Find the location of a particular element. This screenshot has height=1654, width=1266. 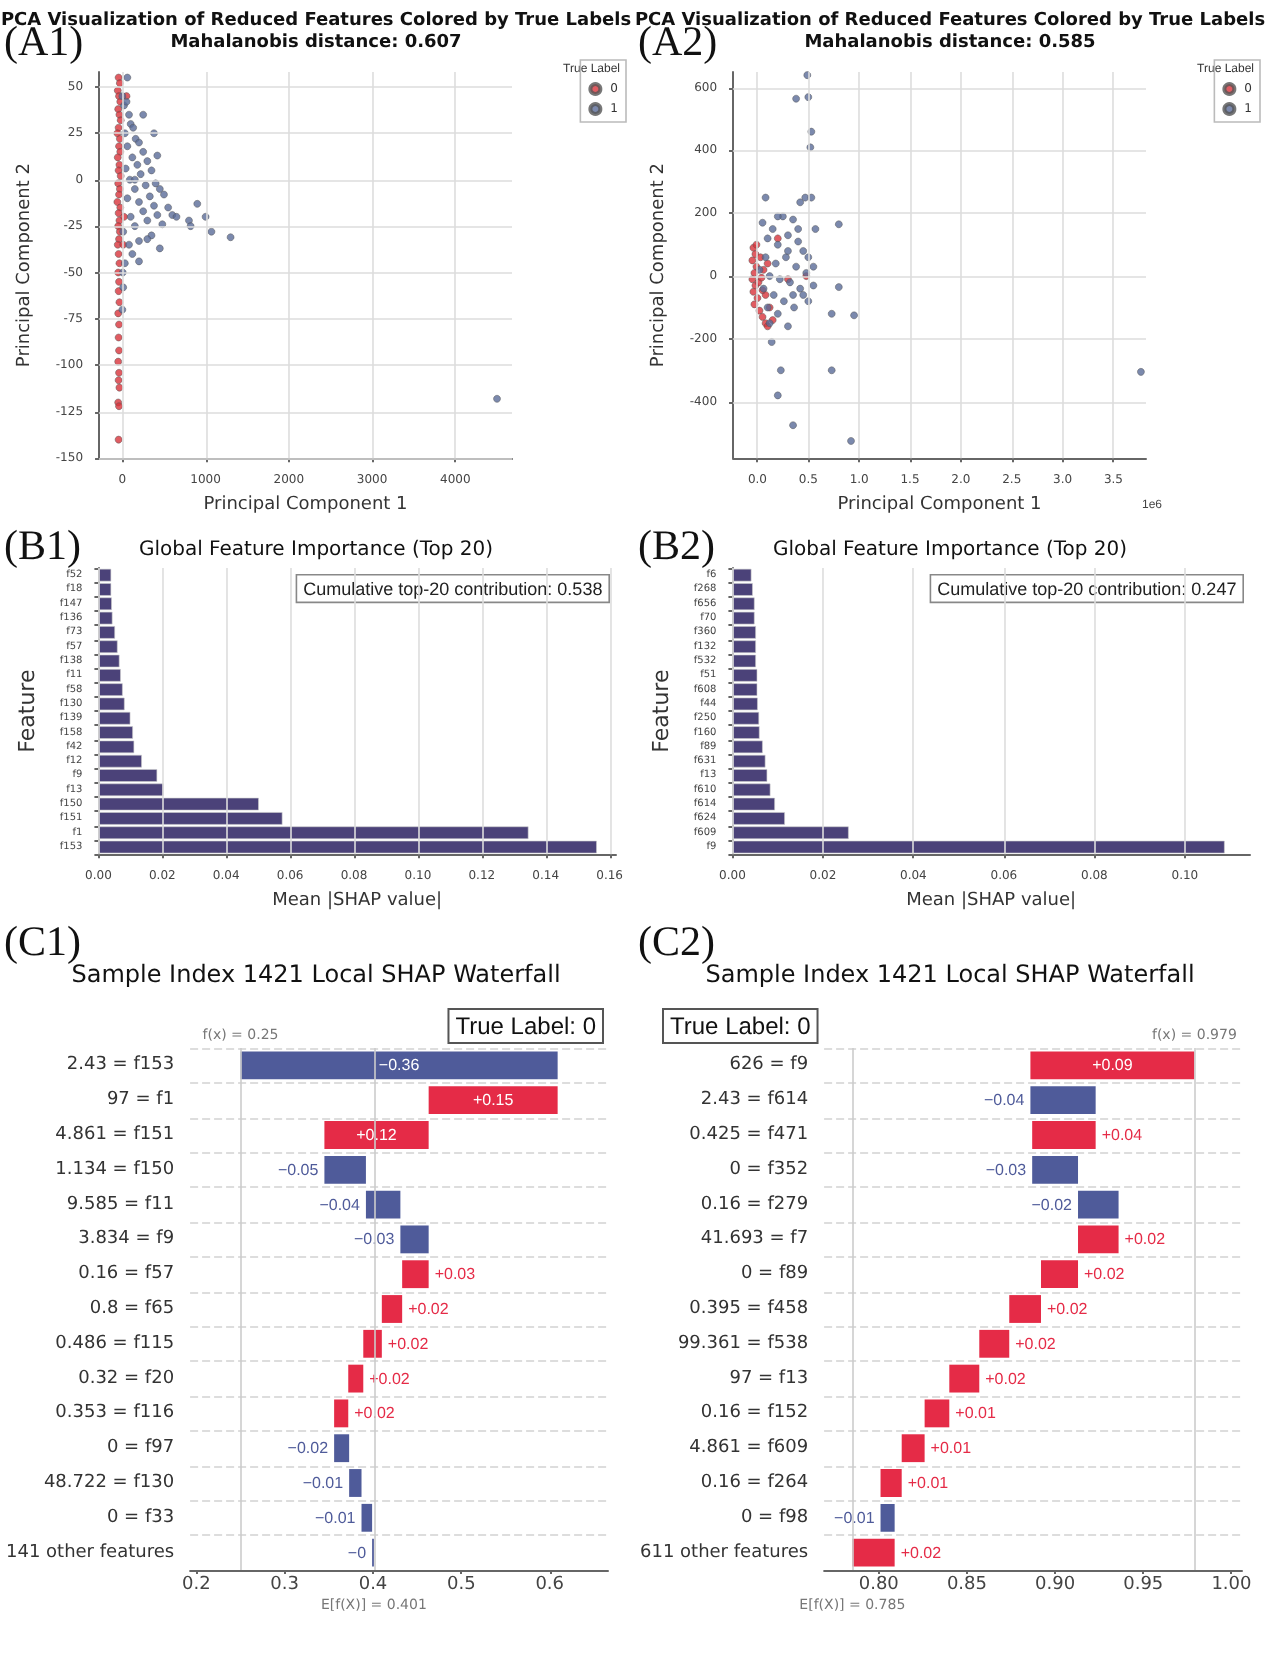

y-tick-label: 97 = f1 is located at coordinates (140, 1100).